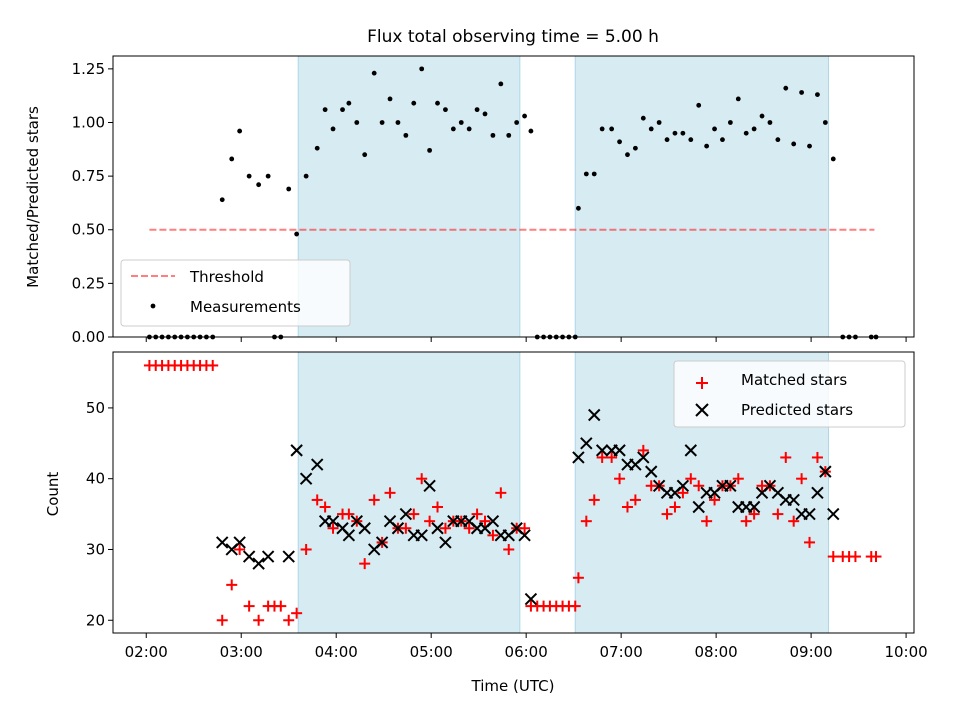 The width and height of the screenshot is (960, 720). Describe the element at coordinates (245, 307) in the screenshot. I see `legend-measurements-label: Measurements` at that location.